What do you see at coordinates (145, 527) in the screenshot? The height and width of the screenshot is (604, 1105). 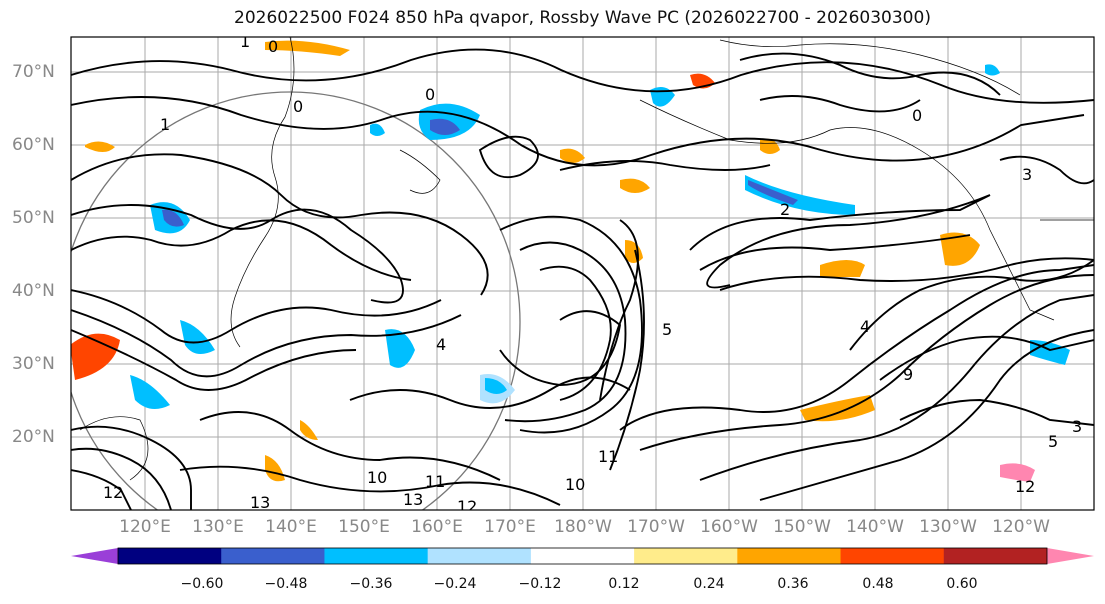 I see `lon-label: 120°E` at bounding box center [145, 527].